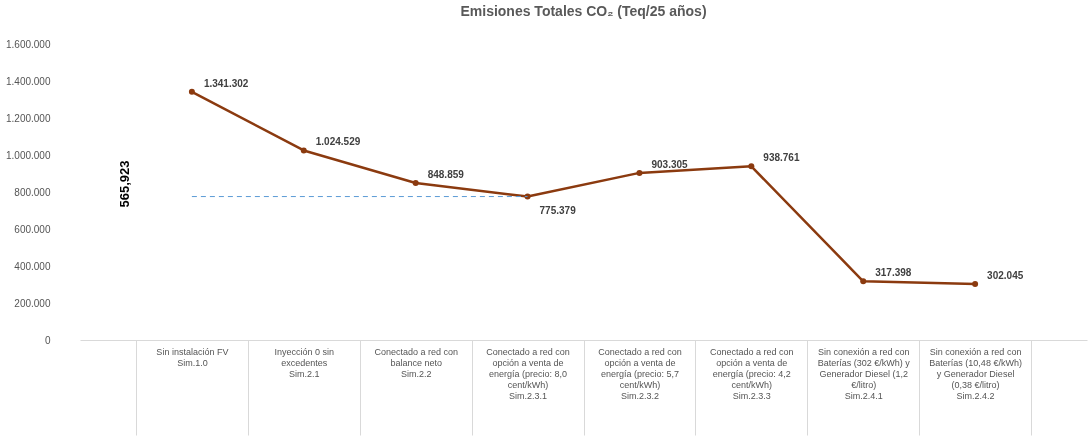  I want to click on y-tick-label: 0, so click(47, 340).